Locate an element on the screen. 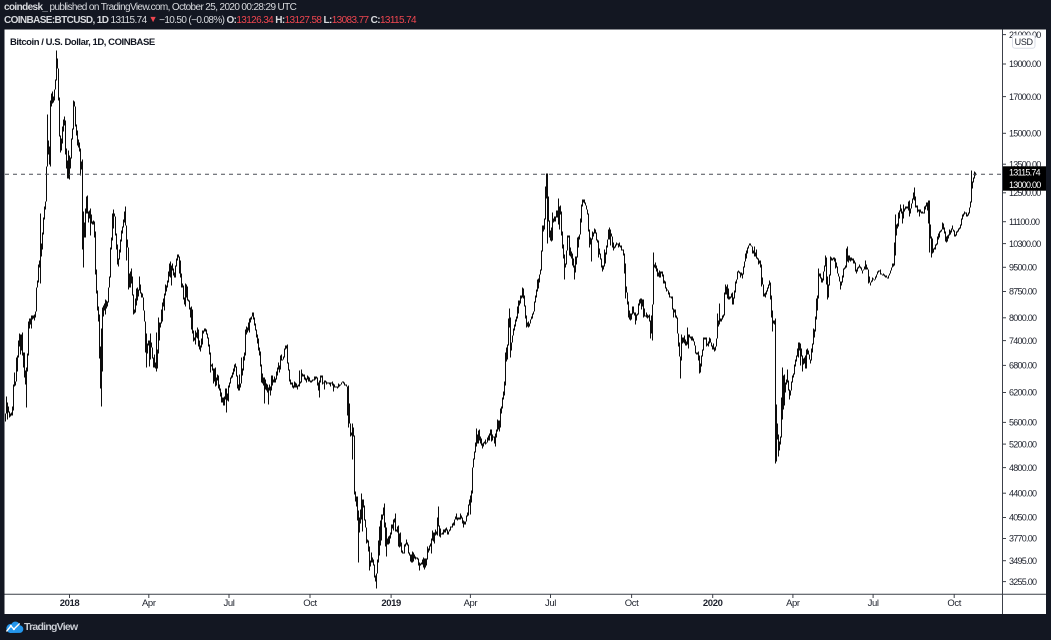  svg-text: 9500.00 is located at coordinates (1023, 268).